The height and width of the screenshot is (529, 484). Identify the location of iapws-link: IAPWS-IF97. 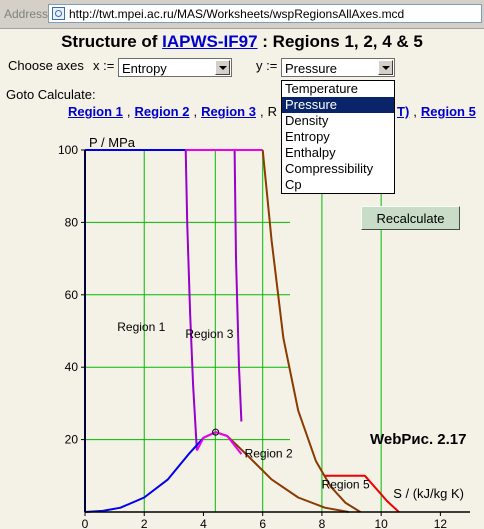
(210, 41).